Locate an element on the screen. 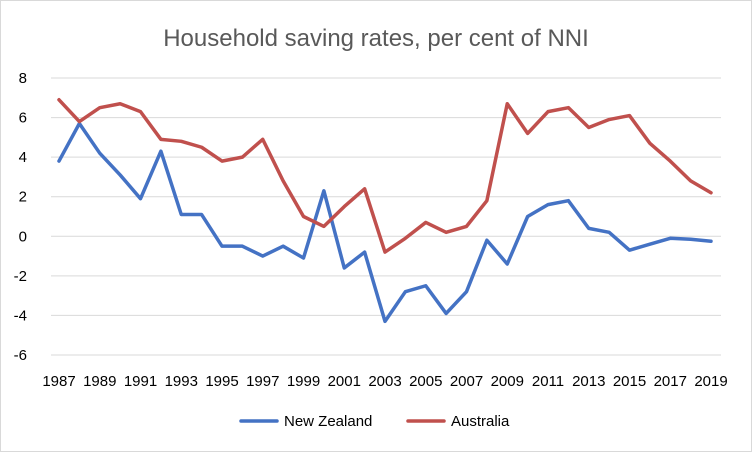 Image resolution: width=752 pixels, height=452 pixels. y-tick-label: 4 is located at coordinates (23, 157).